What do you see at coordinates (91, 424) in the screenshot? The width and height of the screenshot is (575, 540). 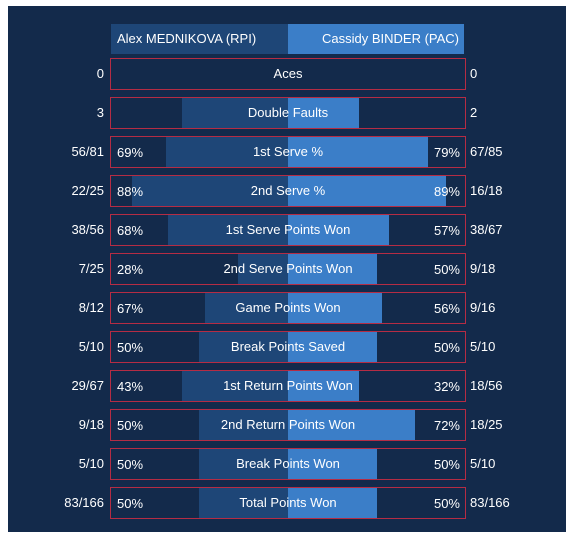 I see `left-player-stat-value: 9/18` at bounding box center [91, 424].